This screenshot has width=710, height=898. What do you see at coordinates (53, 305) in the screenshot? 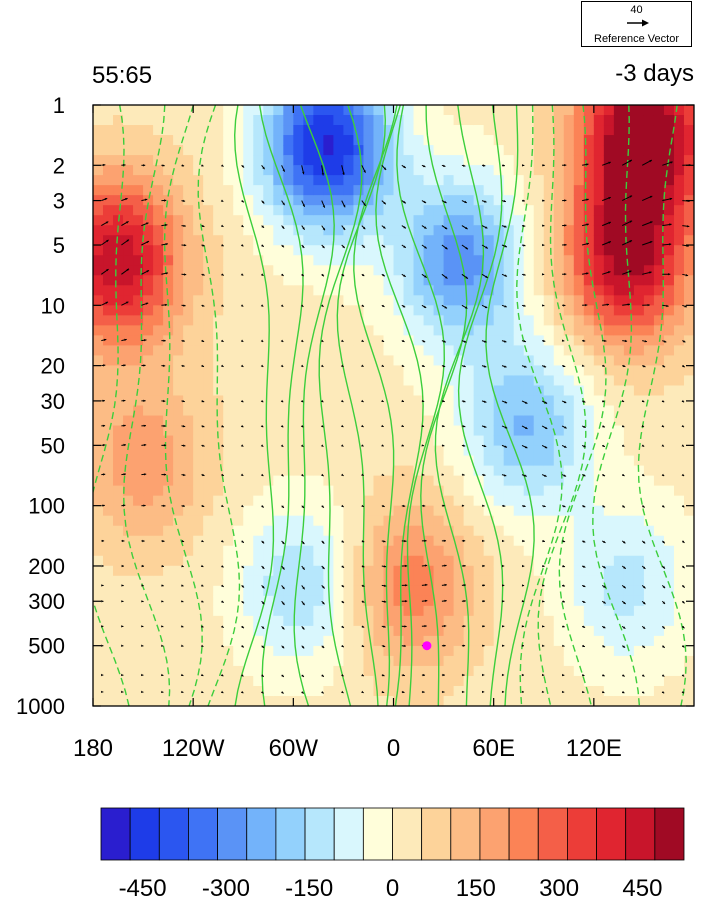
I see `y-tick-label: 10` at bounding box center [53, 305].